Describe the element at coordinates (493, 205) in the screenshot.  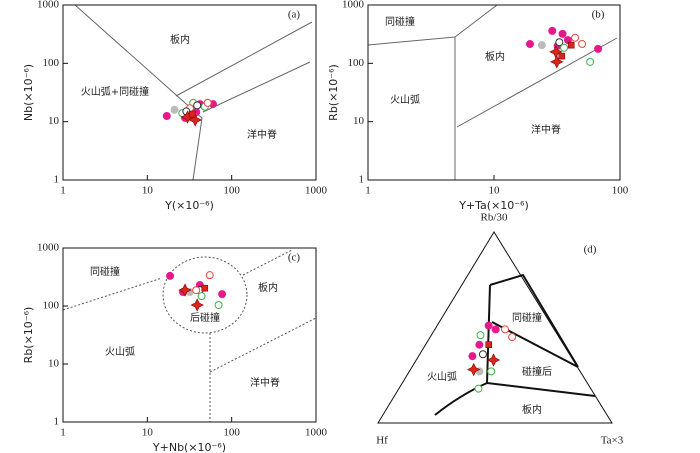
I see `x-axis-label: Y+Ta(×10⁻⁶)` at that location.